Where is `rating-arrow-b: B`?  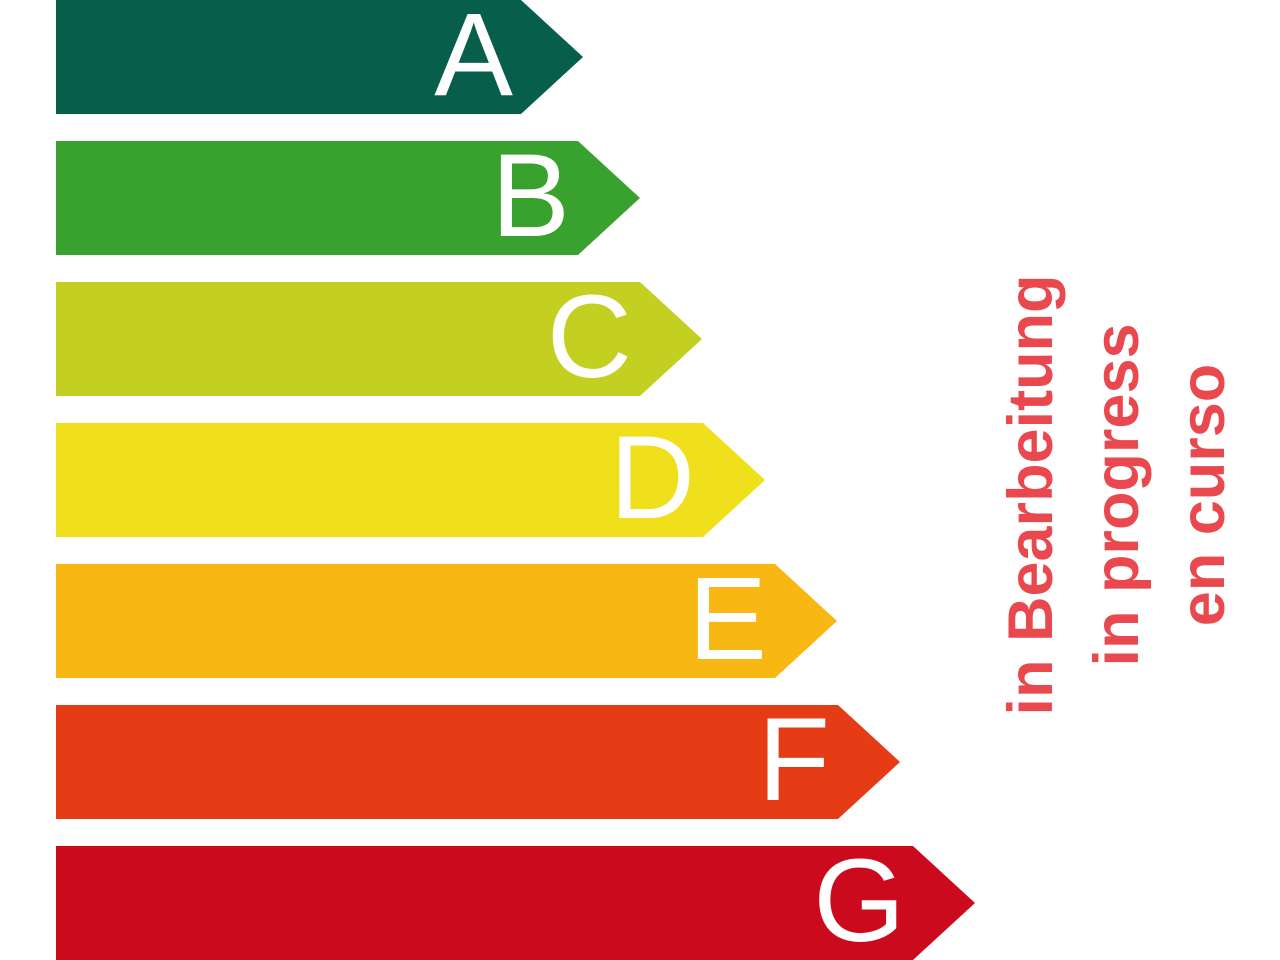
rating-arrow-b: B is located at coordinates (348, 198).